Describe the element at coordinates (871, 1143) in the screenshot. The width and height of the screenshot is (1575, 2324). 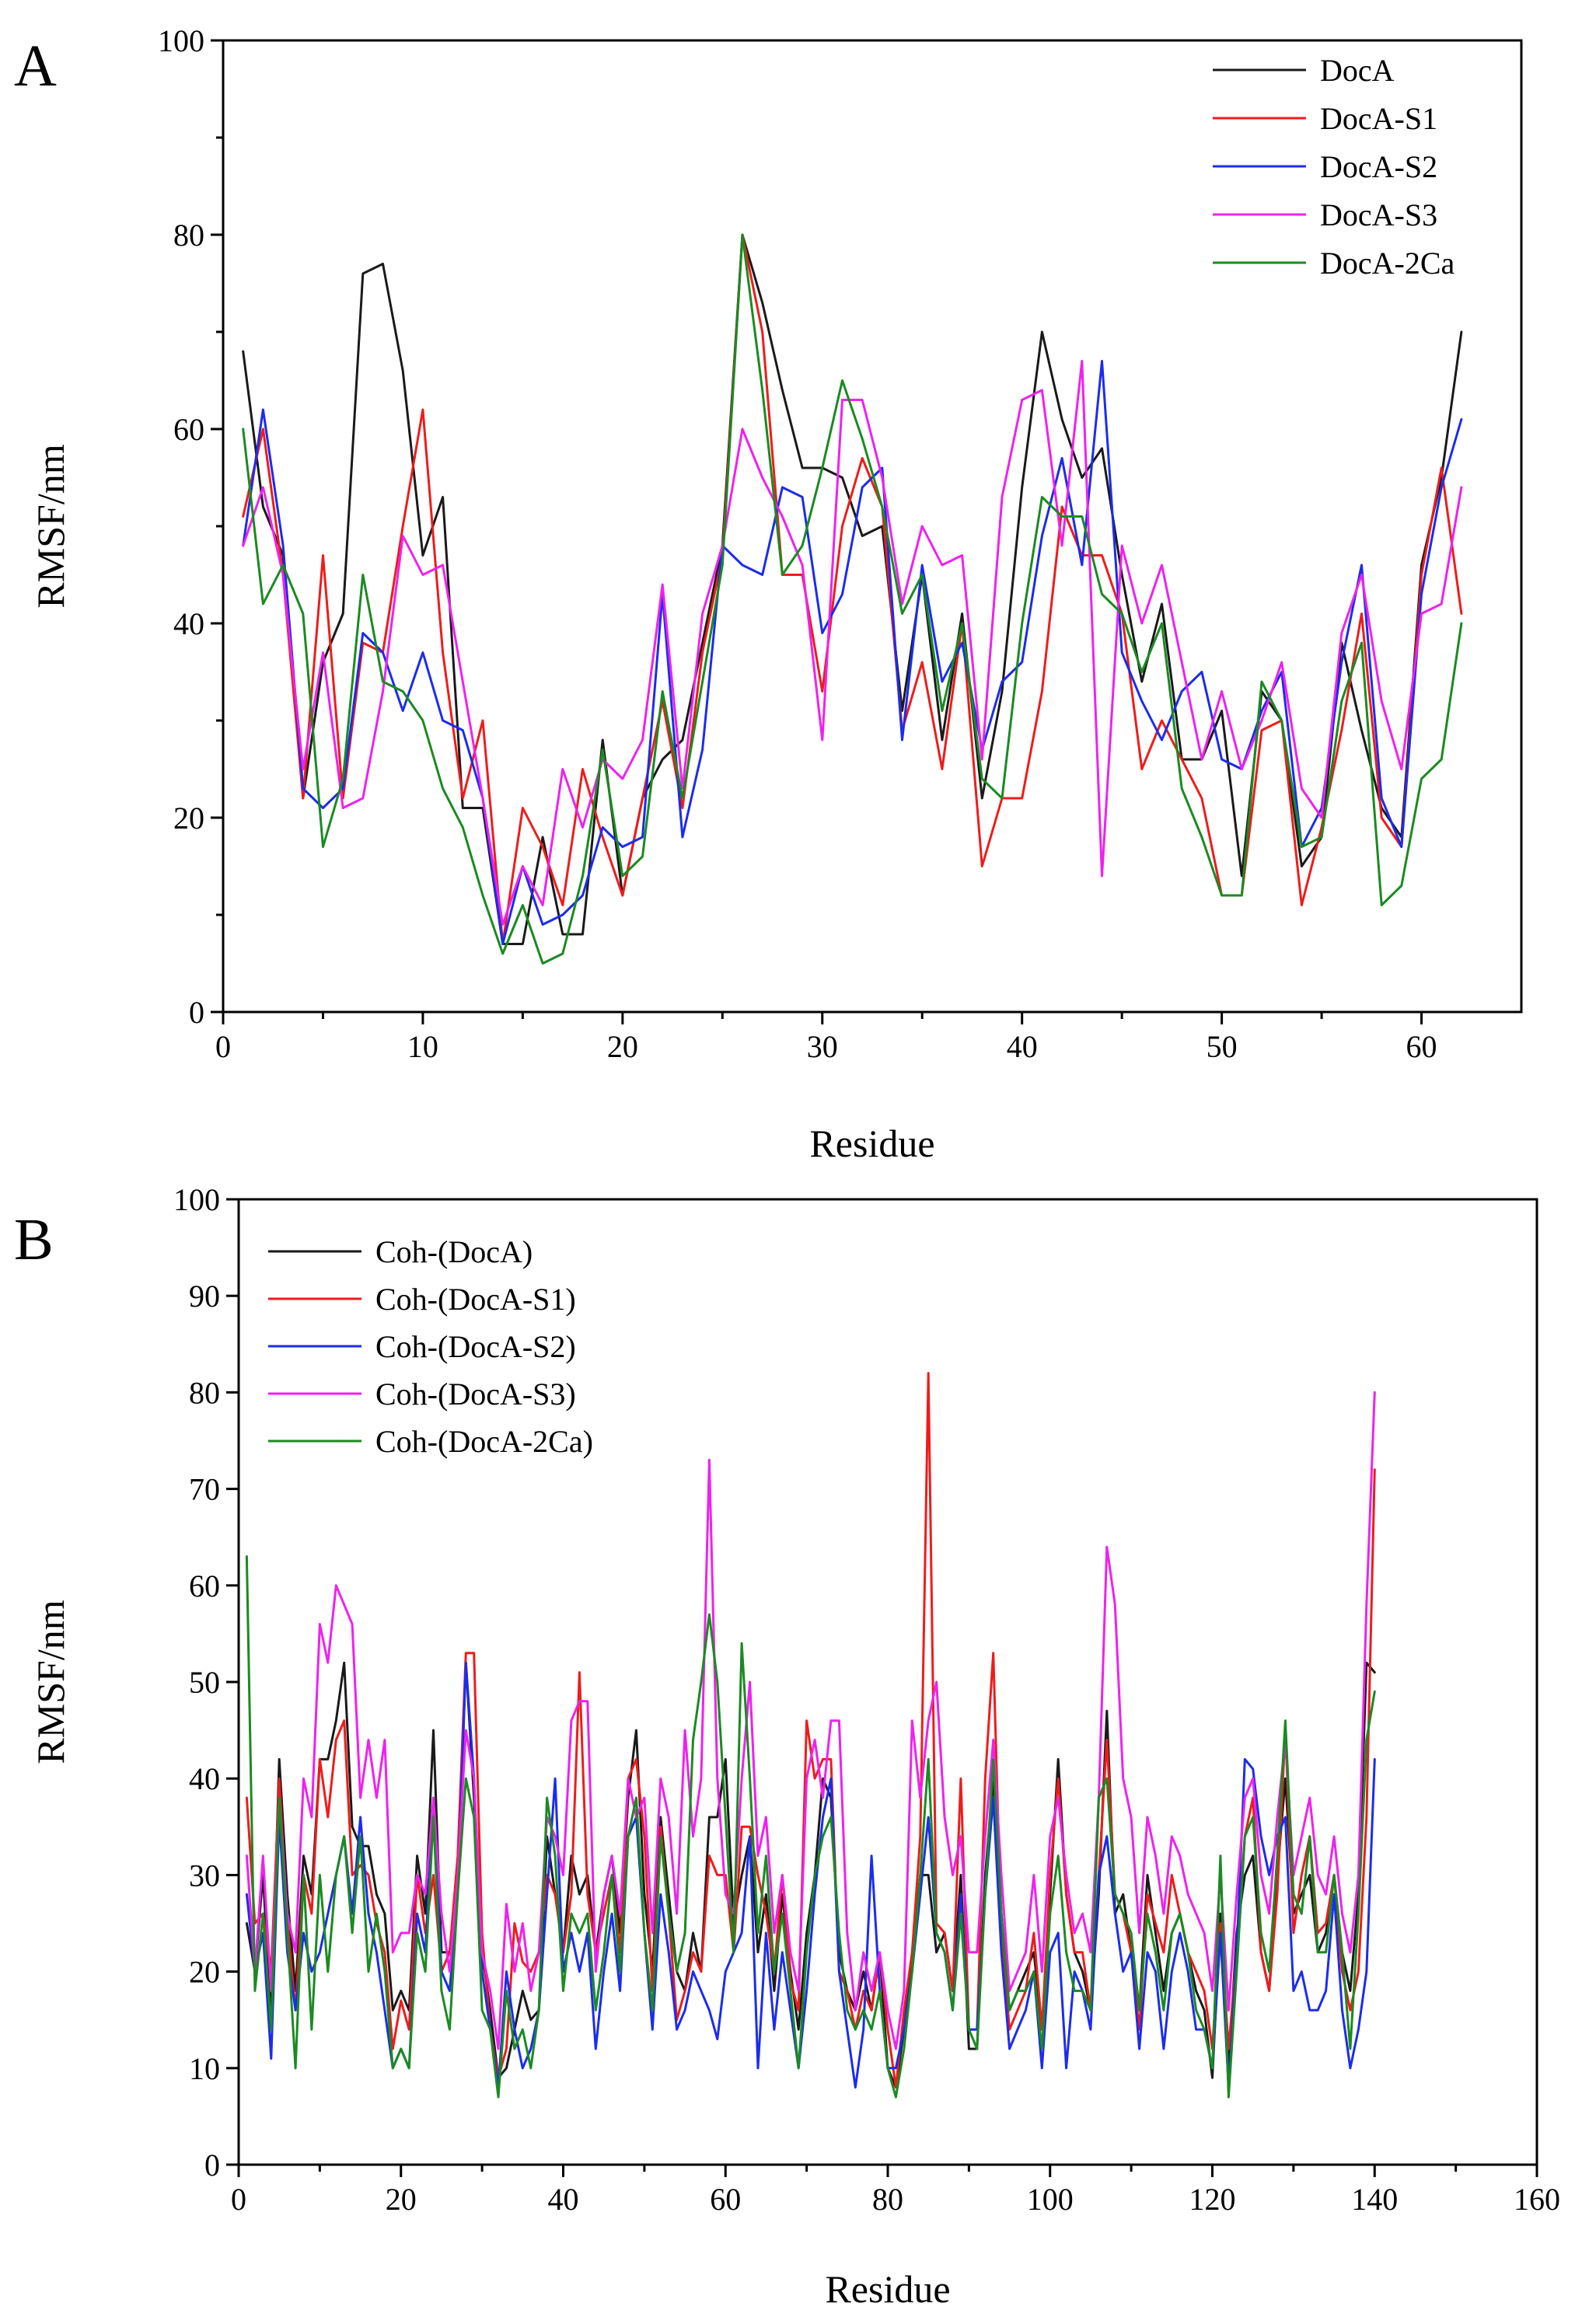
I see `panel-a-x-axis-title: Residue` at that location.